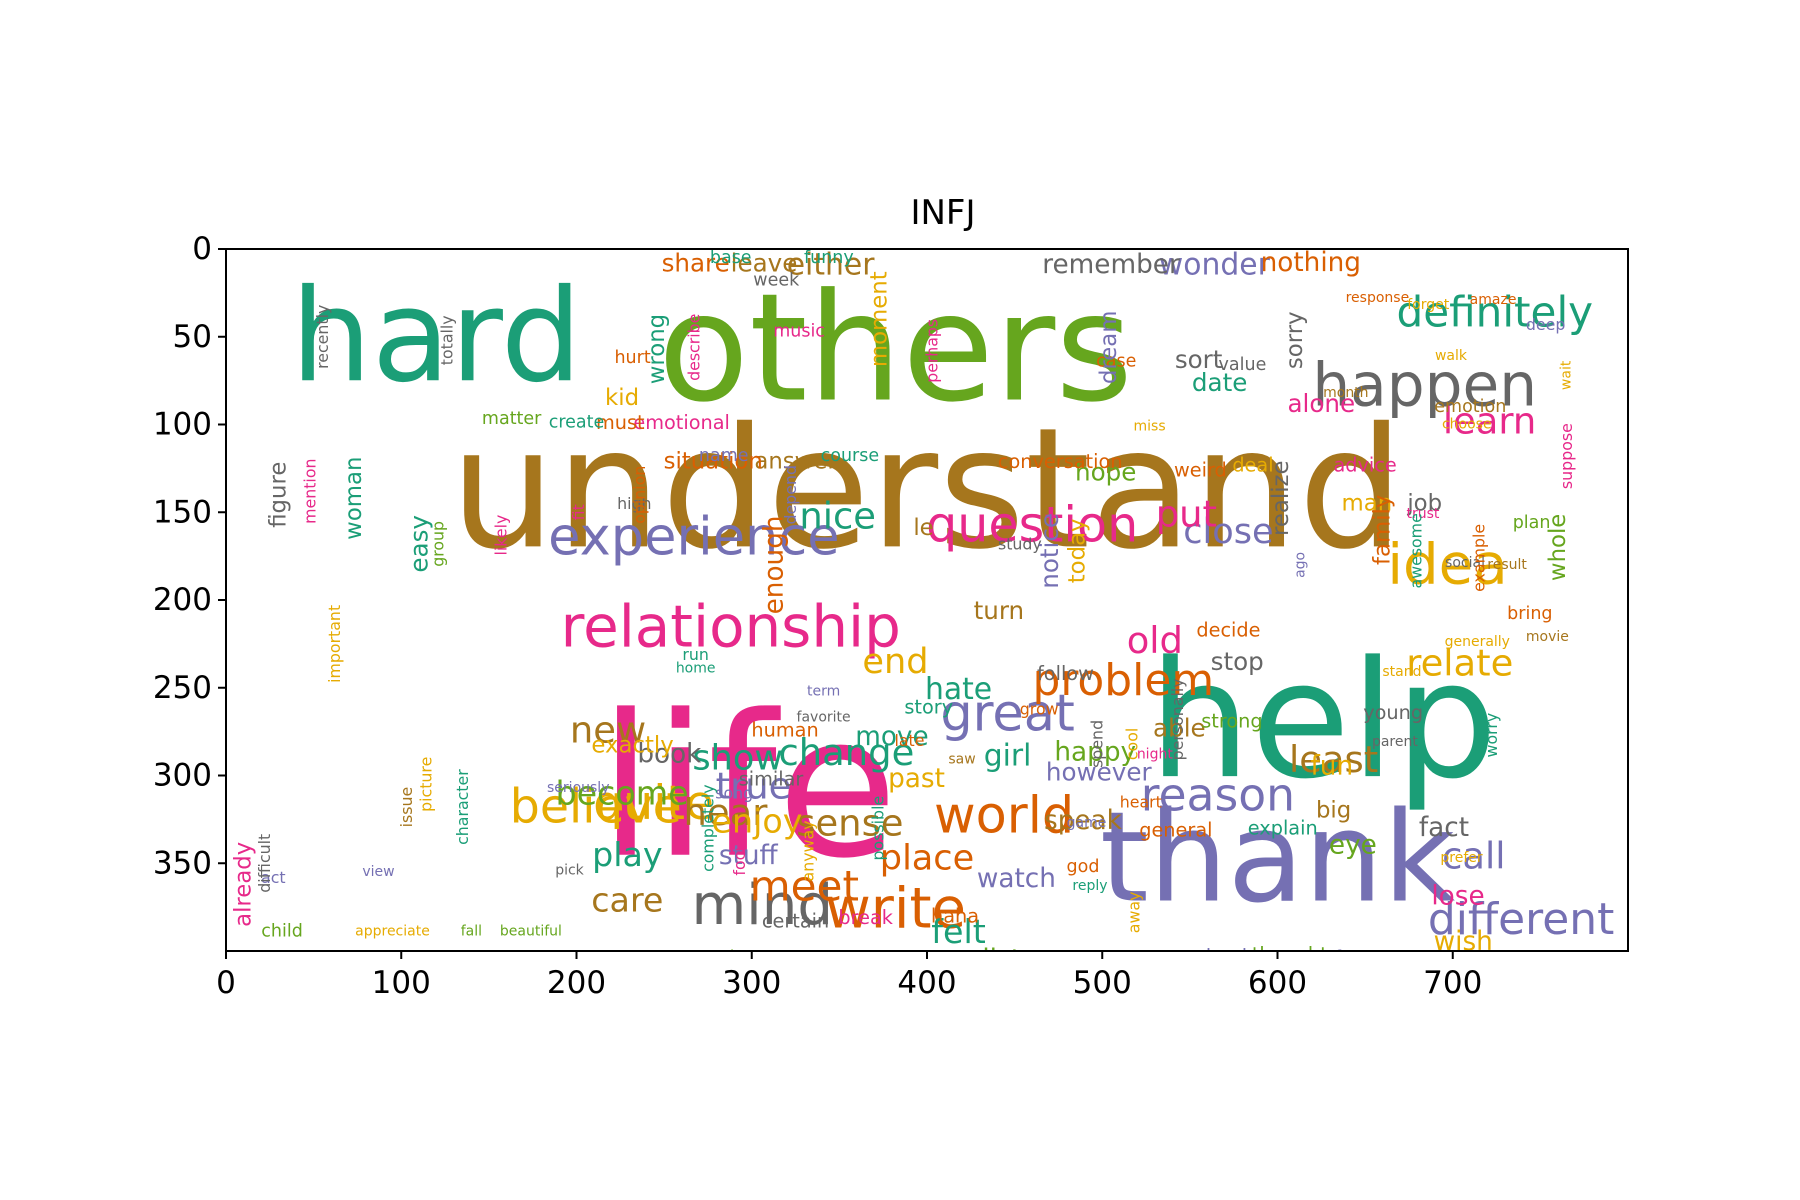 This screenshot has height=1200, width=1800. I want to click on word-date: date, so click(1219, 382).